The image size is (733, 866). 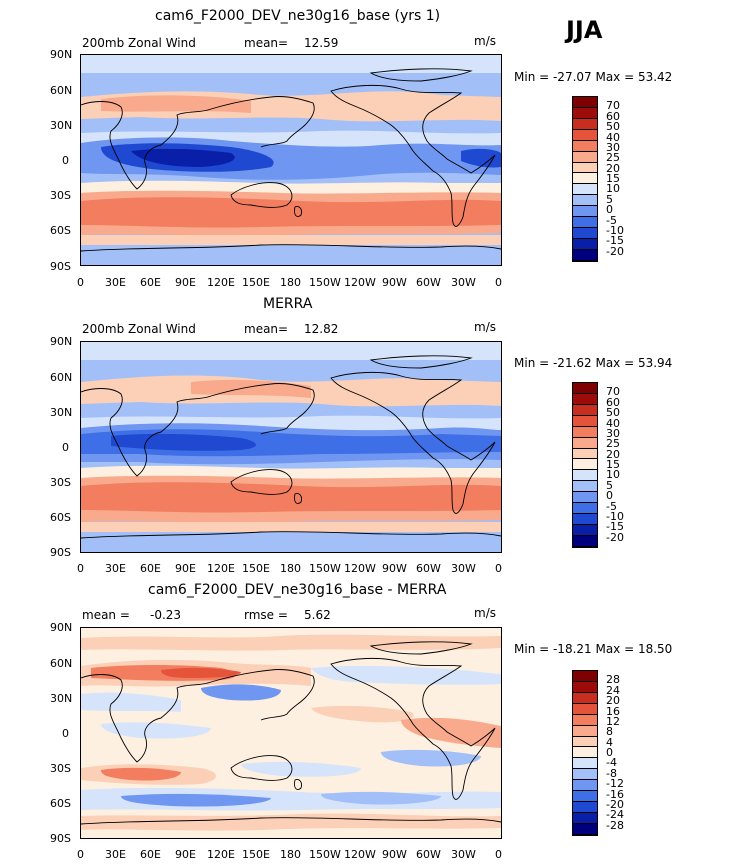 What do you see at coordinates (615, 516) in the screenshot?
I see `colorbar-tick-label: -10` at bounding box center [615, 516].